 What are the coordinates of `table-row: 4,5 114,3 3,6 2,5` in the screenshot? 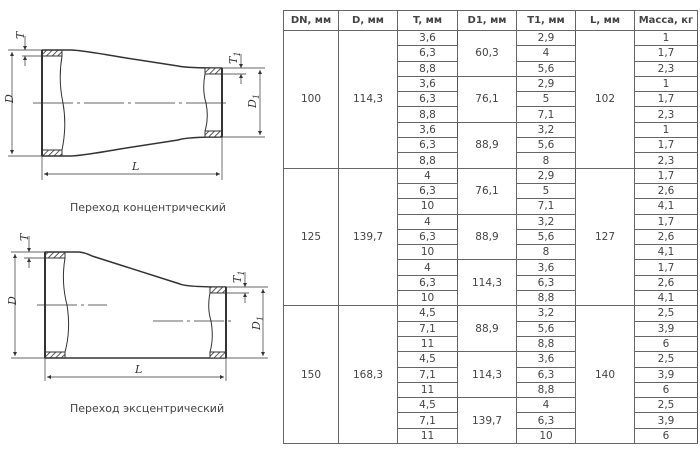 It's located at (491, 375).